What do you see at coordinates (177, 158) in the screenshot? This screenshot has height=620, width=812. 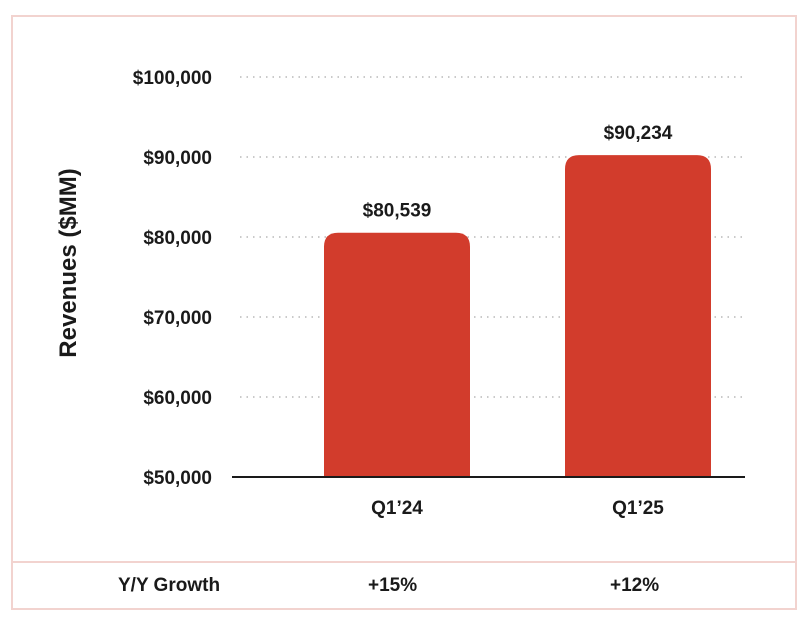 I see `y-tick-label: $90,000` at bounding box center [177, 158].